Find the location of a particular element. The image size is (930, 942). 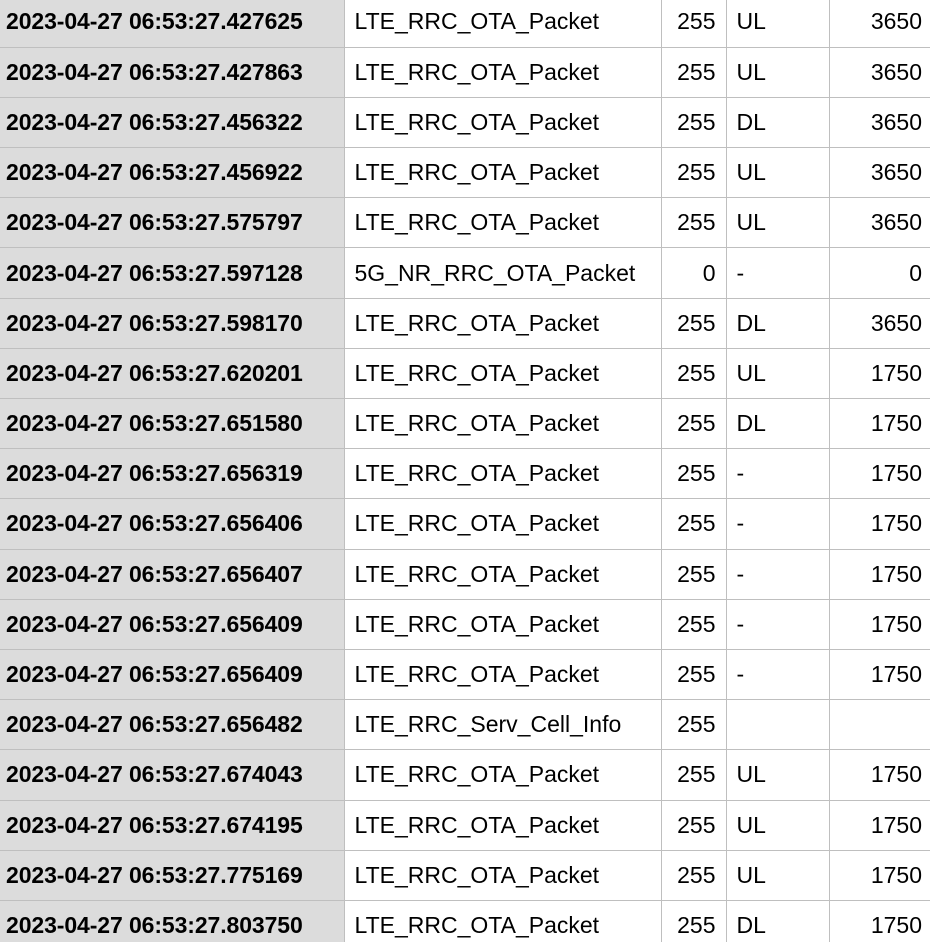

packet-type-cell: LTE_RRC_Serv_Cell_Info is located at coordinates (503, 725).